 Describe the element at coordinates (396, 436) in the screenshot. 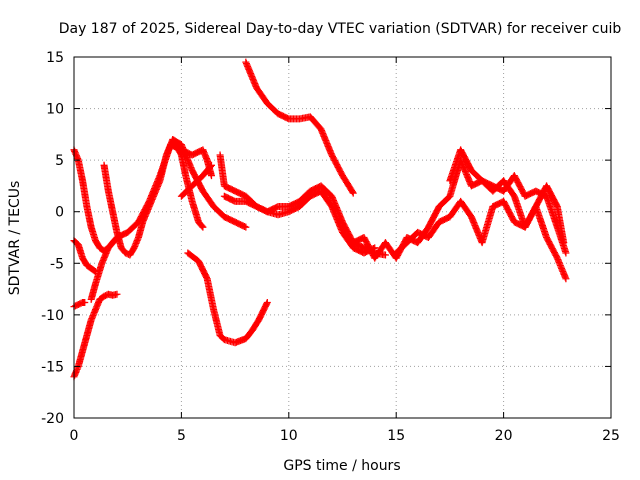

I see `x-tick-label: 15` at that location.